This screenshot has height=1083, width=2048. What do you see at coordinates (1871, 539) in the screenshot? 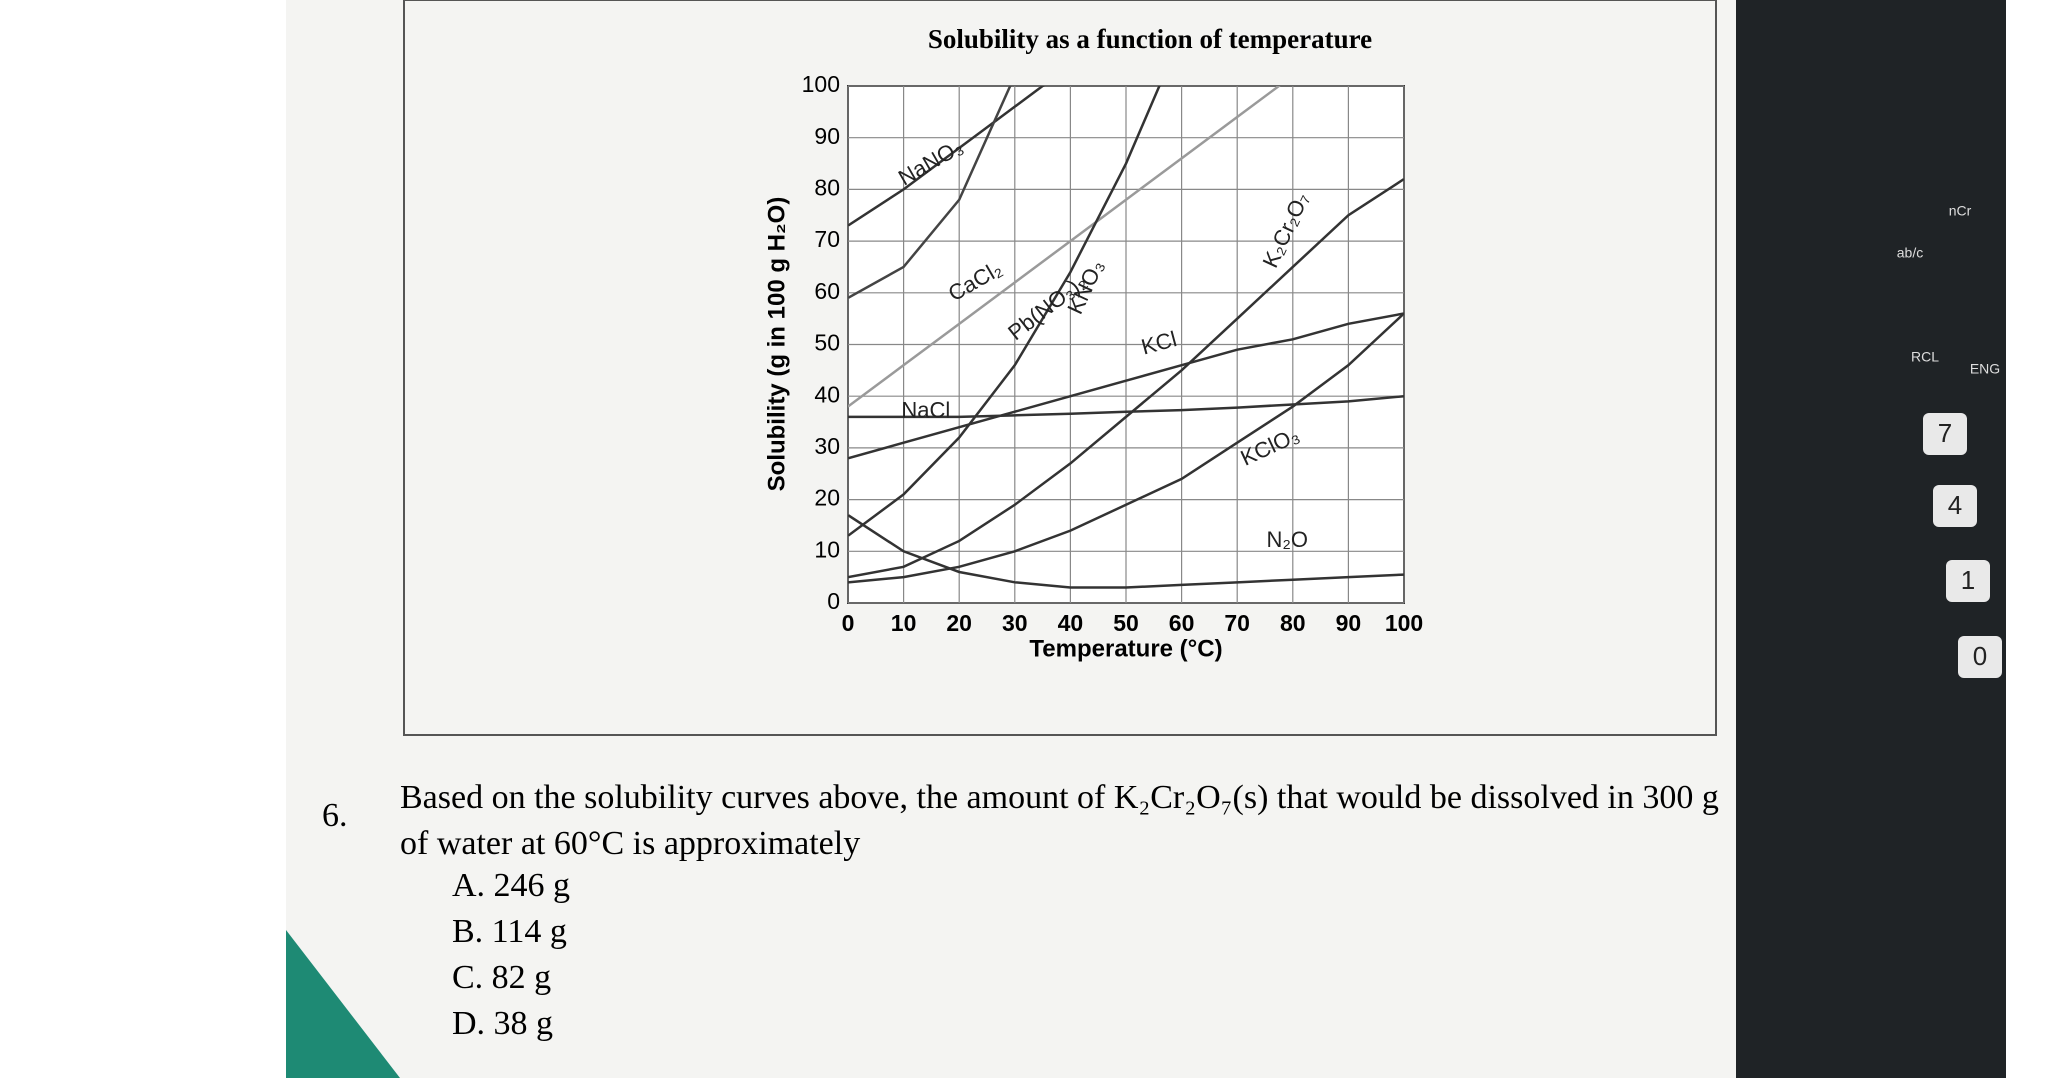
I see `calculator` at bounding box center [1871, 539].